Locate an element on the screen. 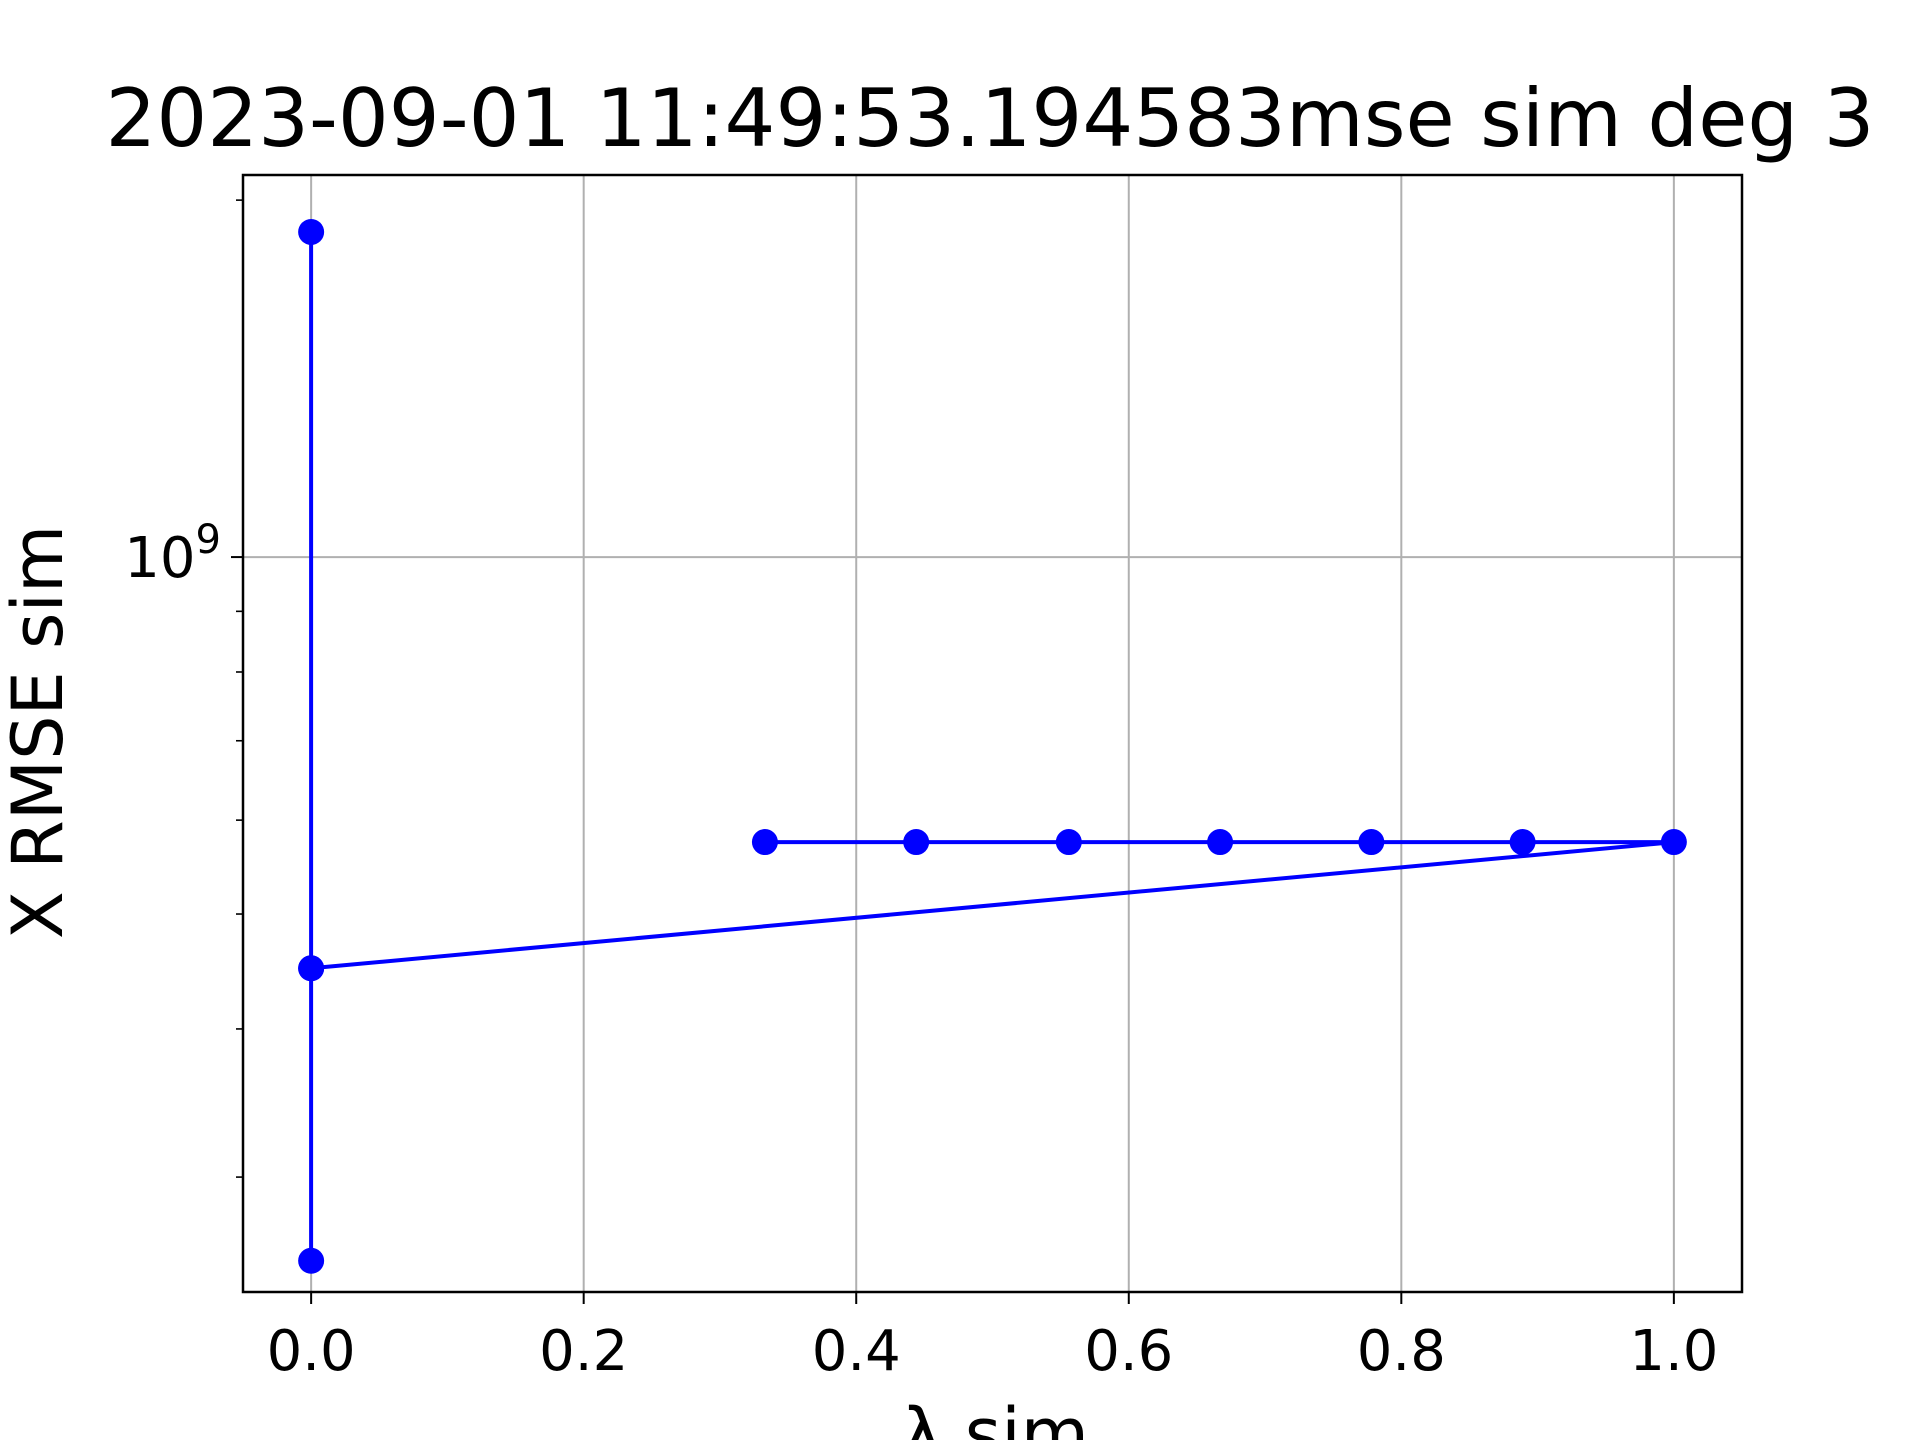  y-tick-label-base: 10 is located at coordinates (159, 558).